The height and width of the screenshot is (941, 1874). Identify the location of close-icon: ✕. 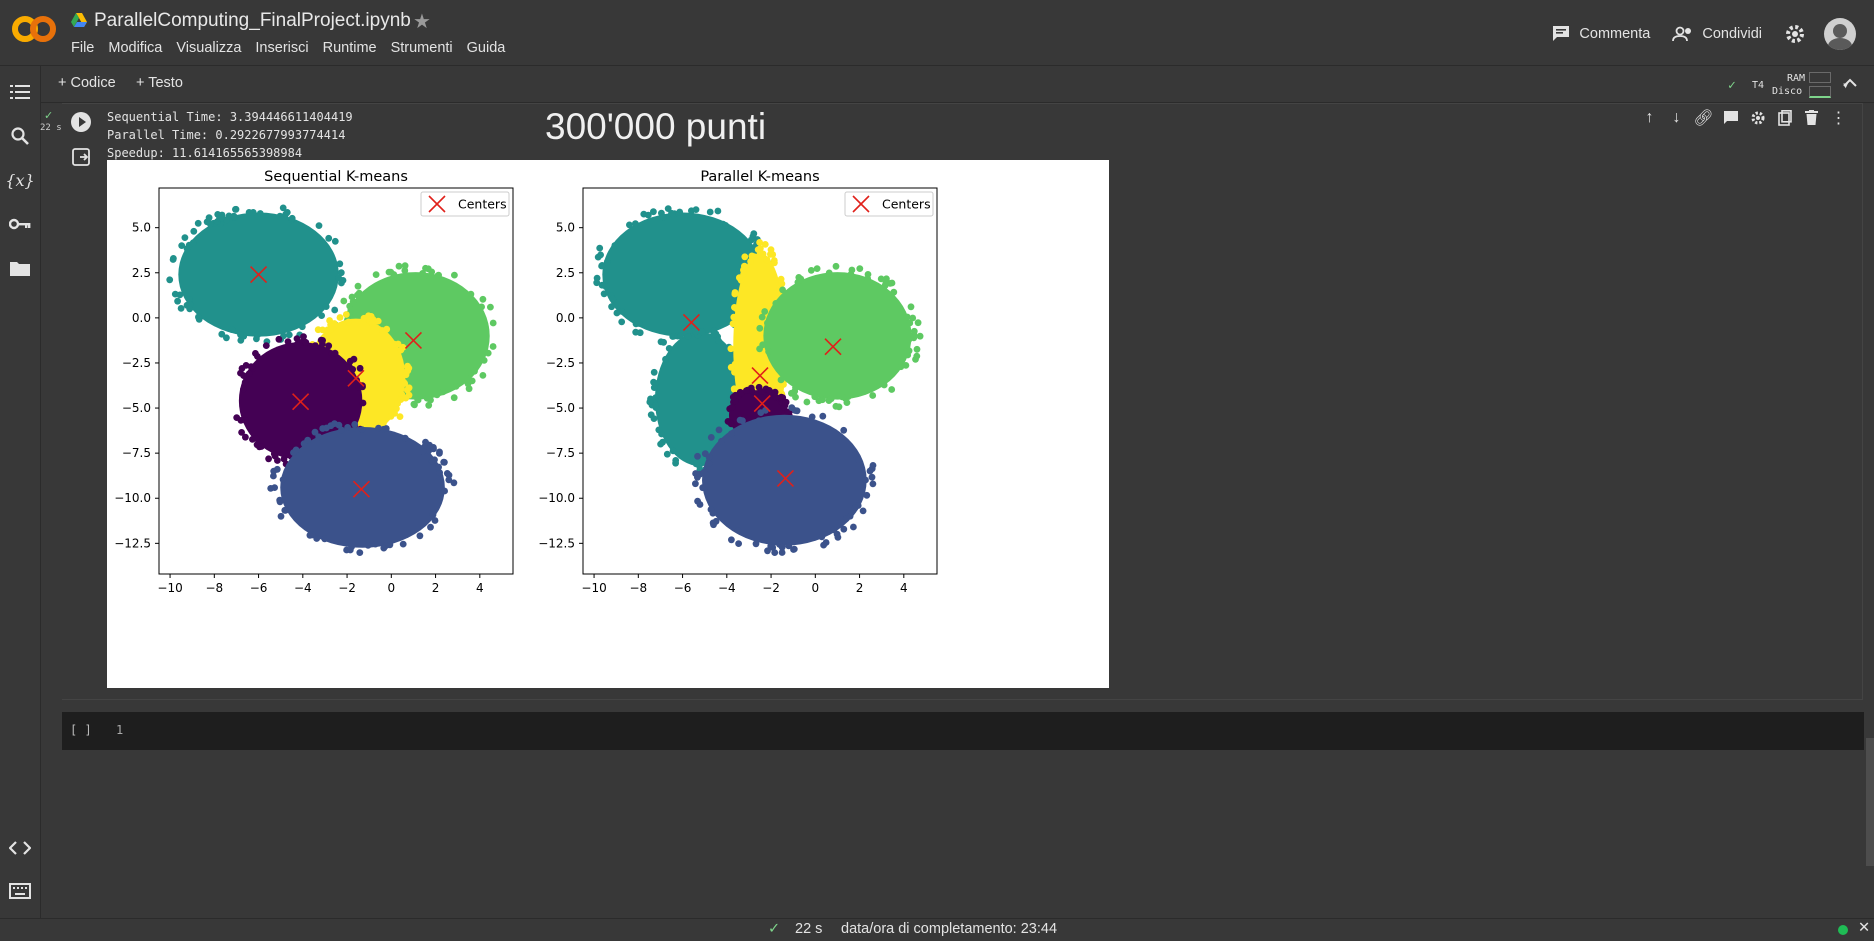
(1864, 928).